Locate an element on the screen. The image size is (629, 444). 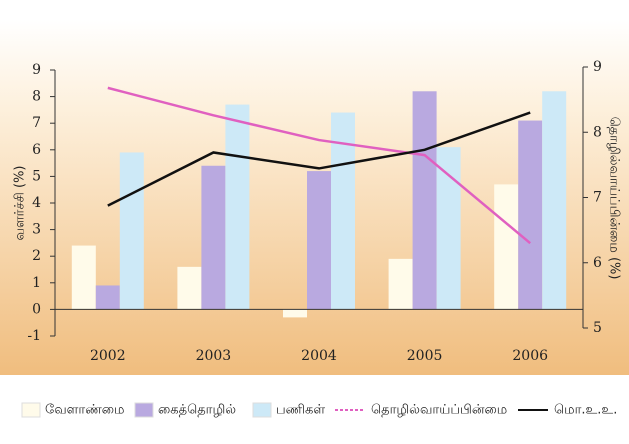
y2-tick-label: 8 is located at coordinates (597, 132).